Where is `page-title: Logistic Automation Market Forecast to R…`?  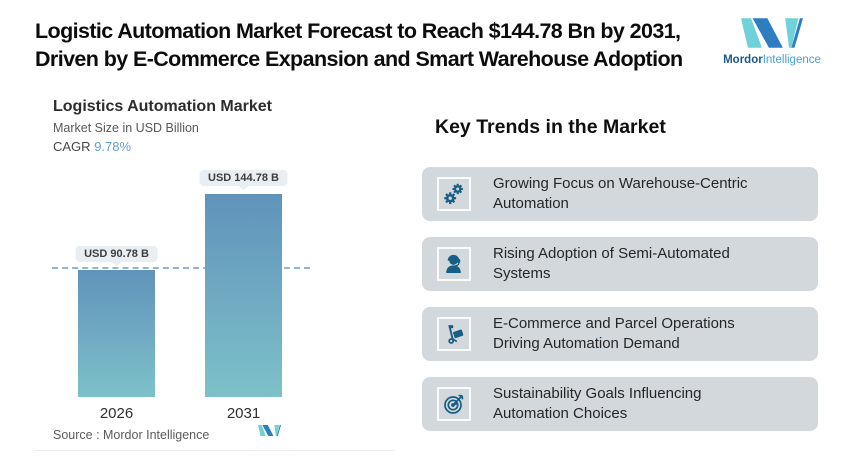
page-title: Logistic Automation Market Forecast to R… is located at coordinates (359, 45).